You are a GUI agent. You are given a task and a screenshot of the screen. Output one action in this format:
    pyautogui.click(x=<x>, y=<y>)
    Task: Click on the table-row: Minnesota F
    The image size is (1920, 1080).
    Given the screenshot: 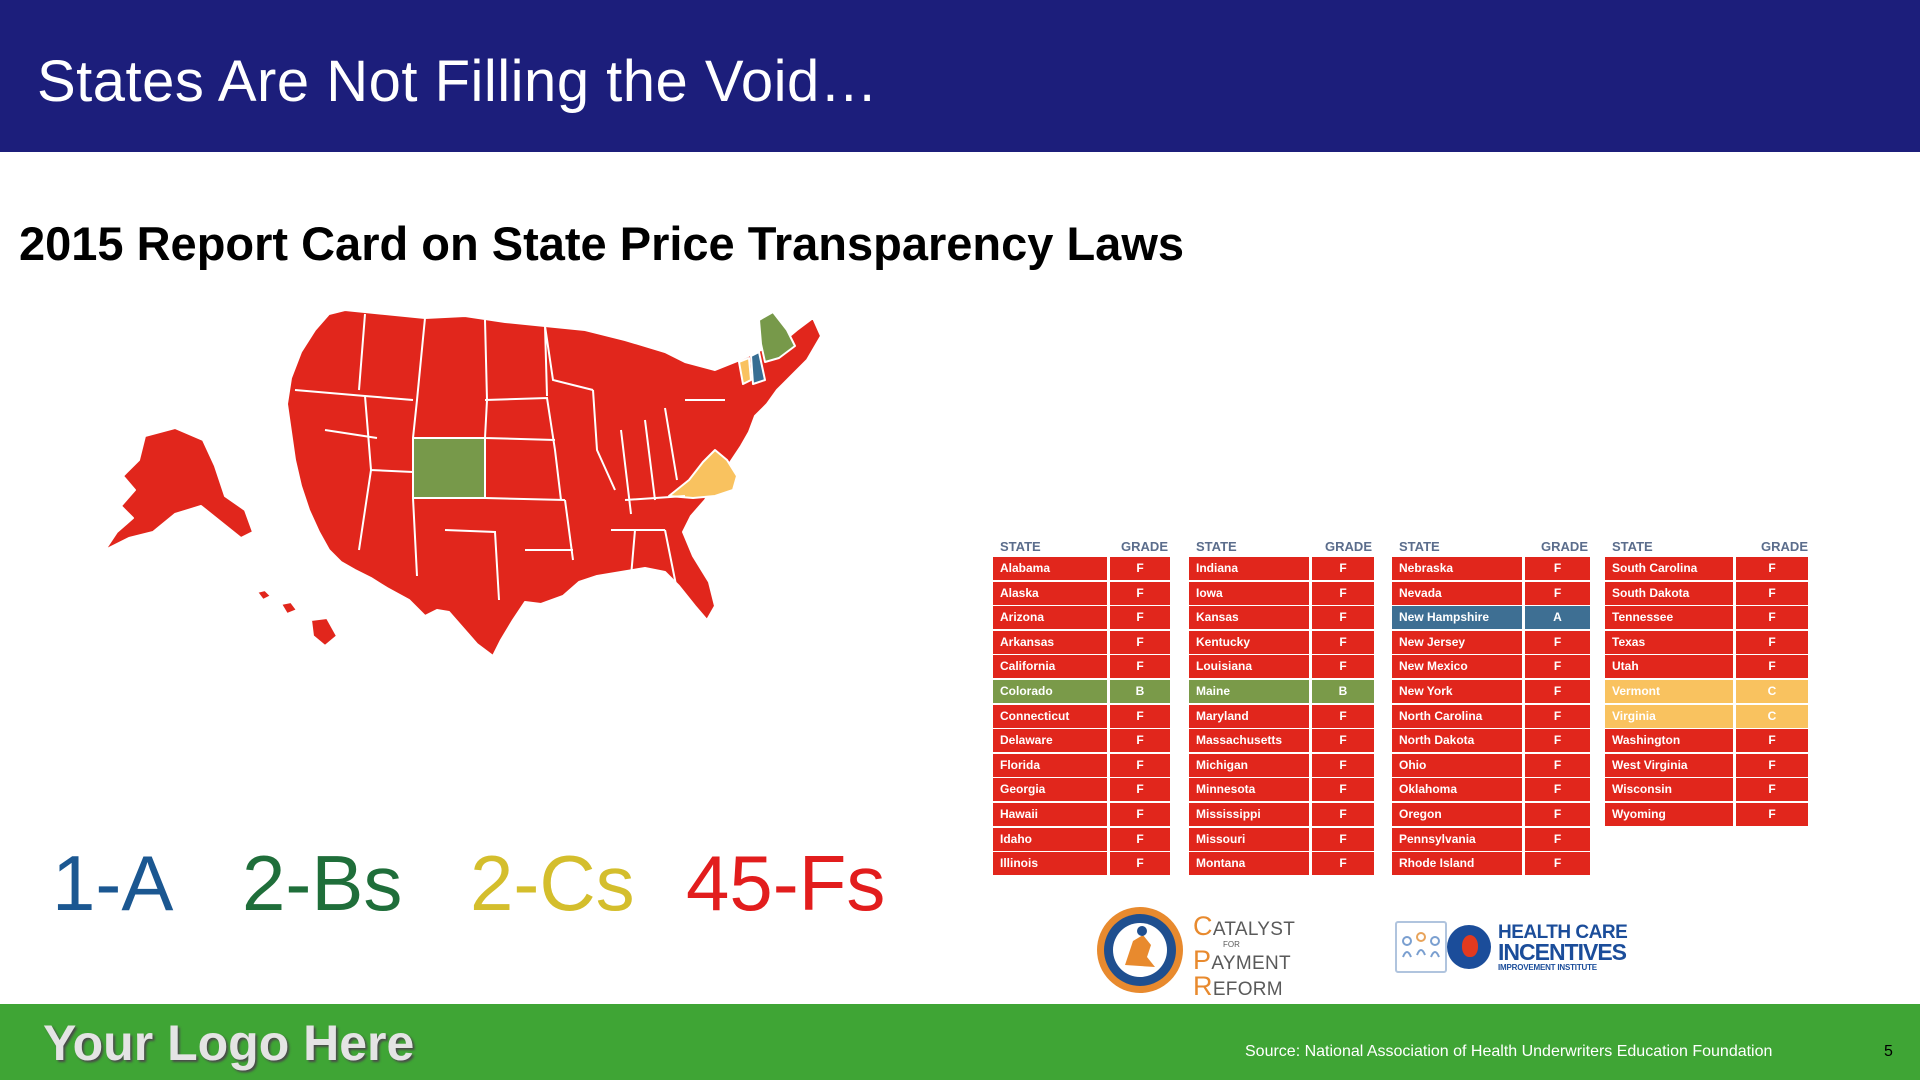 What is the action you would take?
    pyautogui.click(x=1281, y=789)
    